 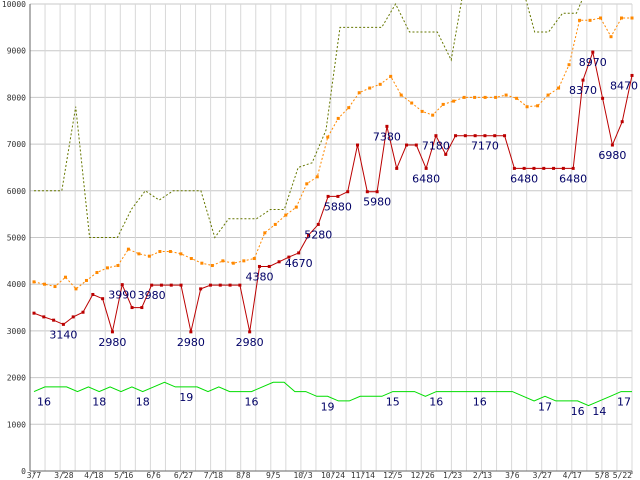 I want to click on data-label: 15, so click(x=393, y=402).